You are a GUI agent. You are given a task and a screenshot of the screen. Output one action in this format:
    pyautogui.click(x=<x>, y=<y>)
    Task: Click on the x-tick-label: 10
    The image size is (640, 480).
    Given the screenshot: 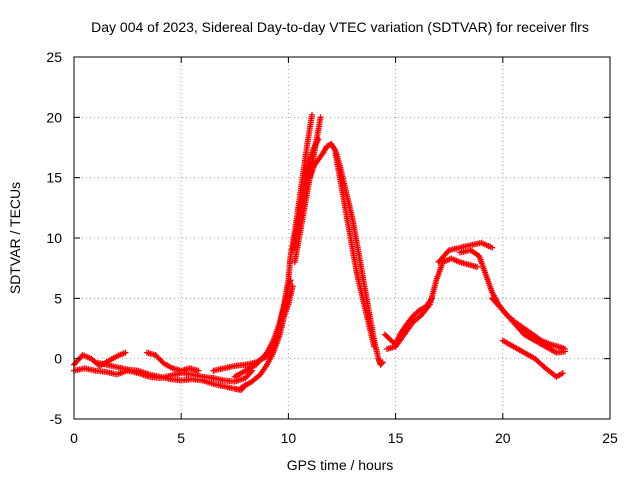 What is the action you would take?
    pyautogui.click(x=289, y=438)
    